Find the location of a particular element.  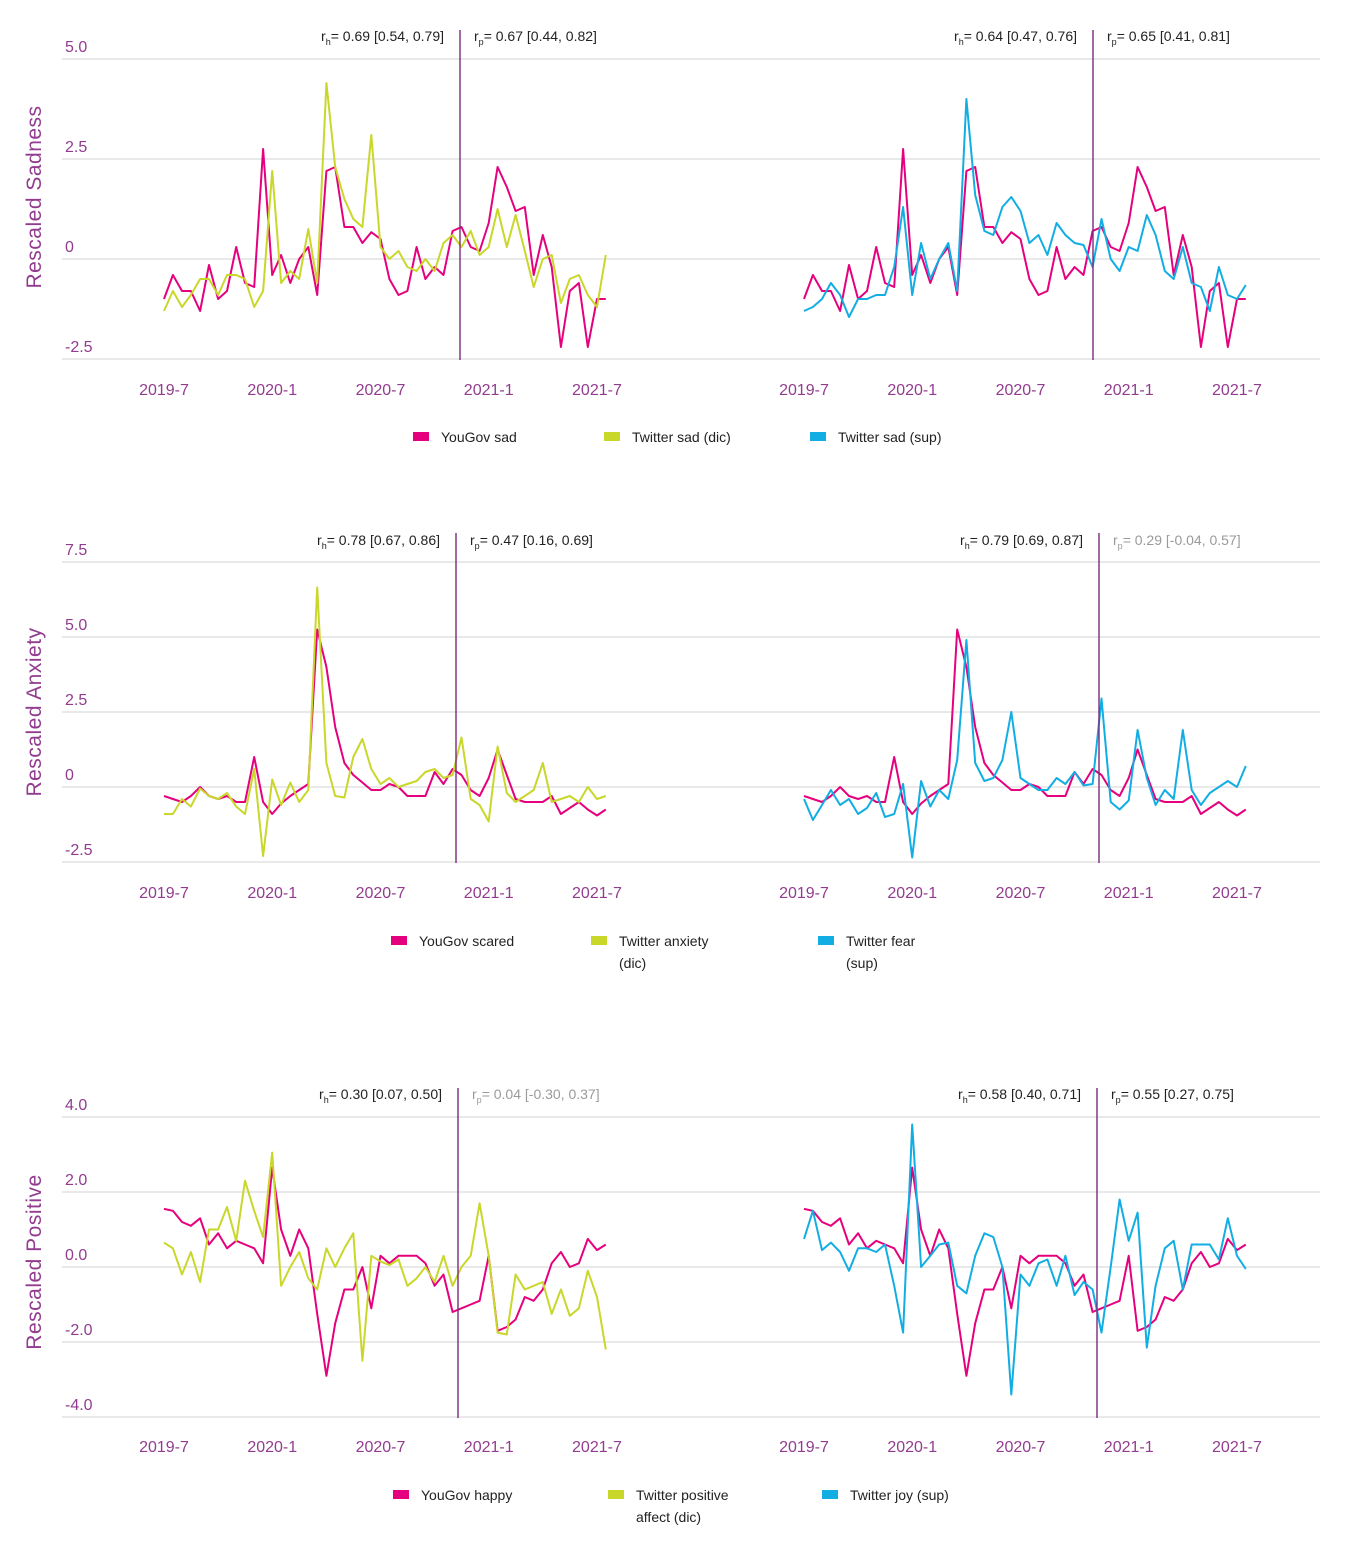

annotation-value: = 0.79 [0.69, 0.87] is located at coordinates (1026, 540).